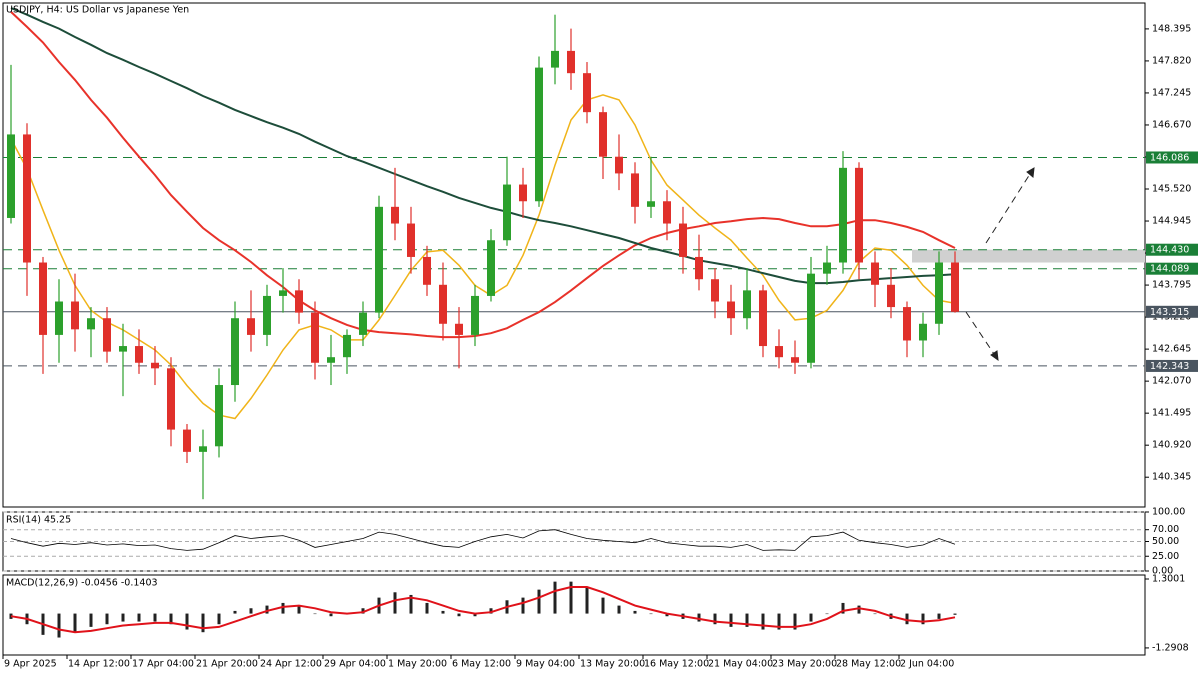 The height and width of the screenshot is (675, 1200). What do you see at coordinates (1171, 413) in the screenshot?
I see `y-tick-label: 141.495` at bounding box center [1171, 413].